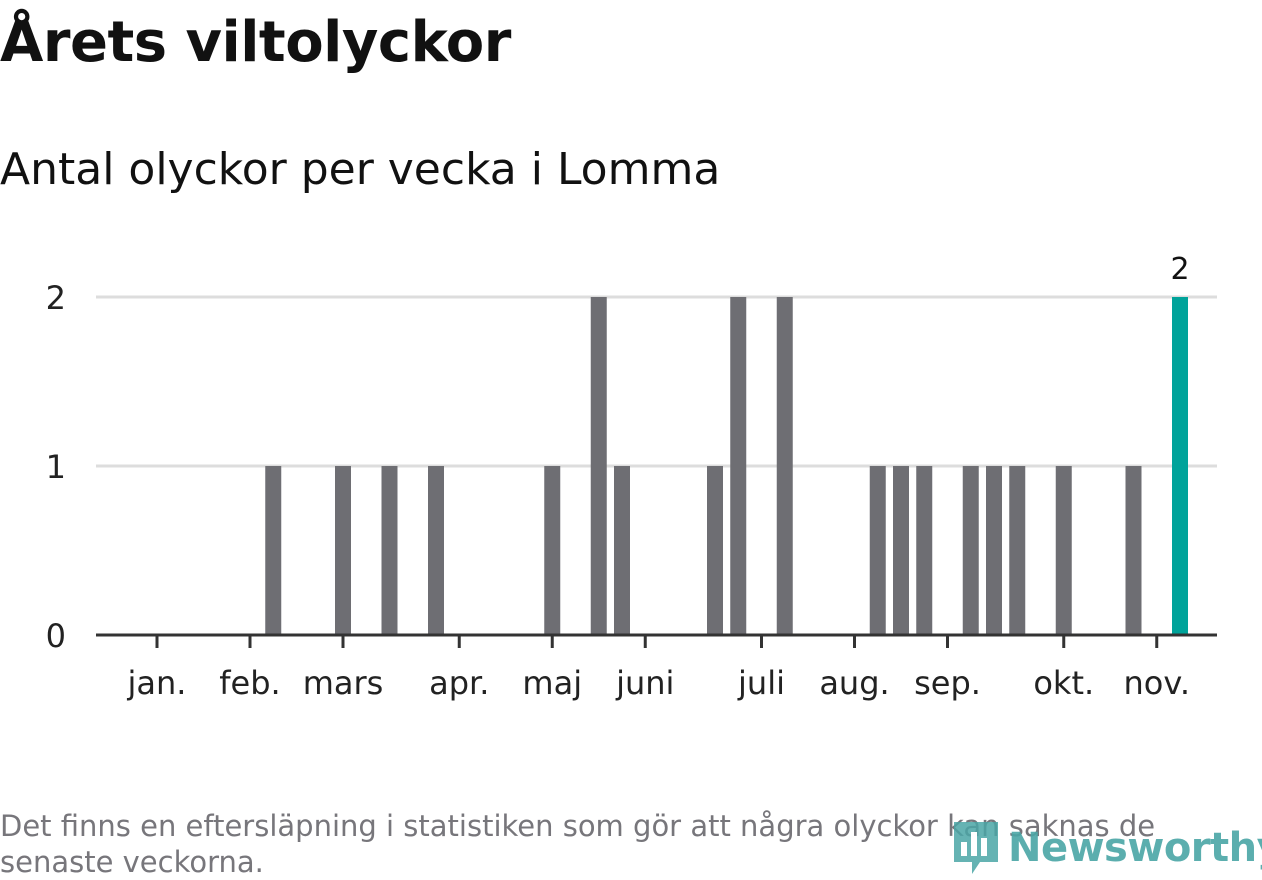 Image resolution: width=1262 pixels, height=880 pixels. Describe the element at coordinates (1157, 683) in the screenshot. I see `x-tick-label: nov.` at that location.